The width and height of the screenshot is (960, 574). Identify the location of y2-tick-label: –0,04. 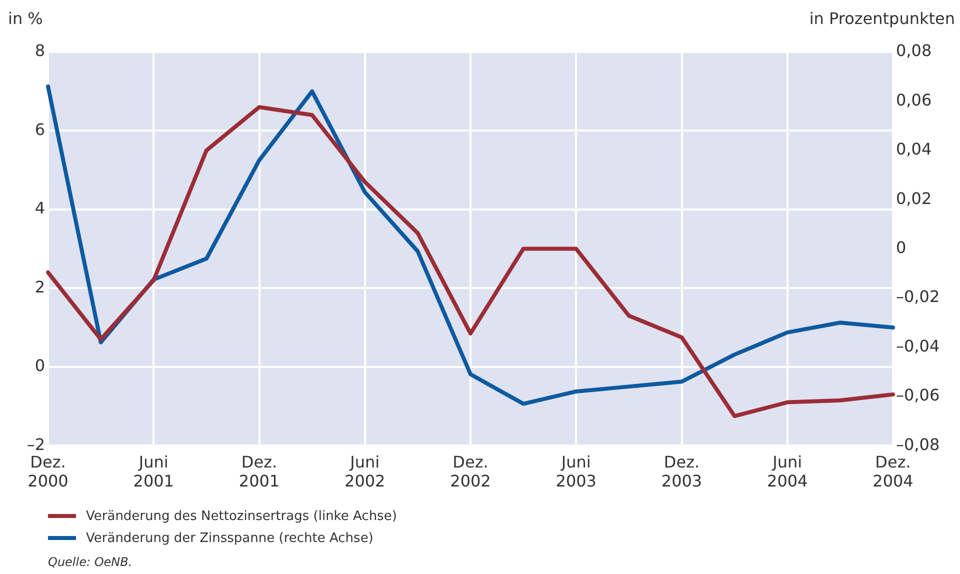
(918, 346).